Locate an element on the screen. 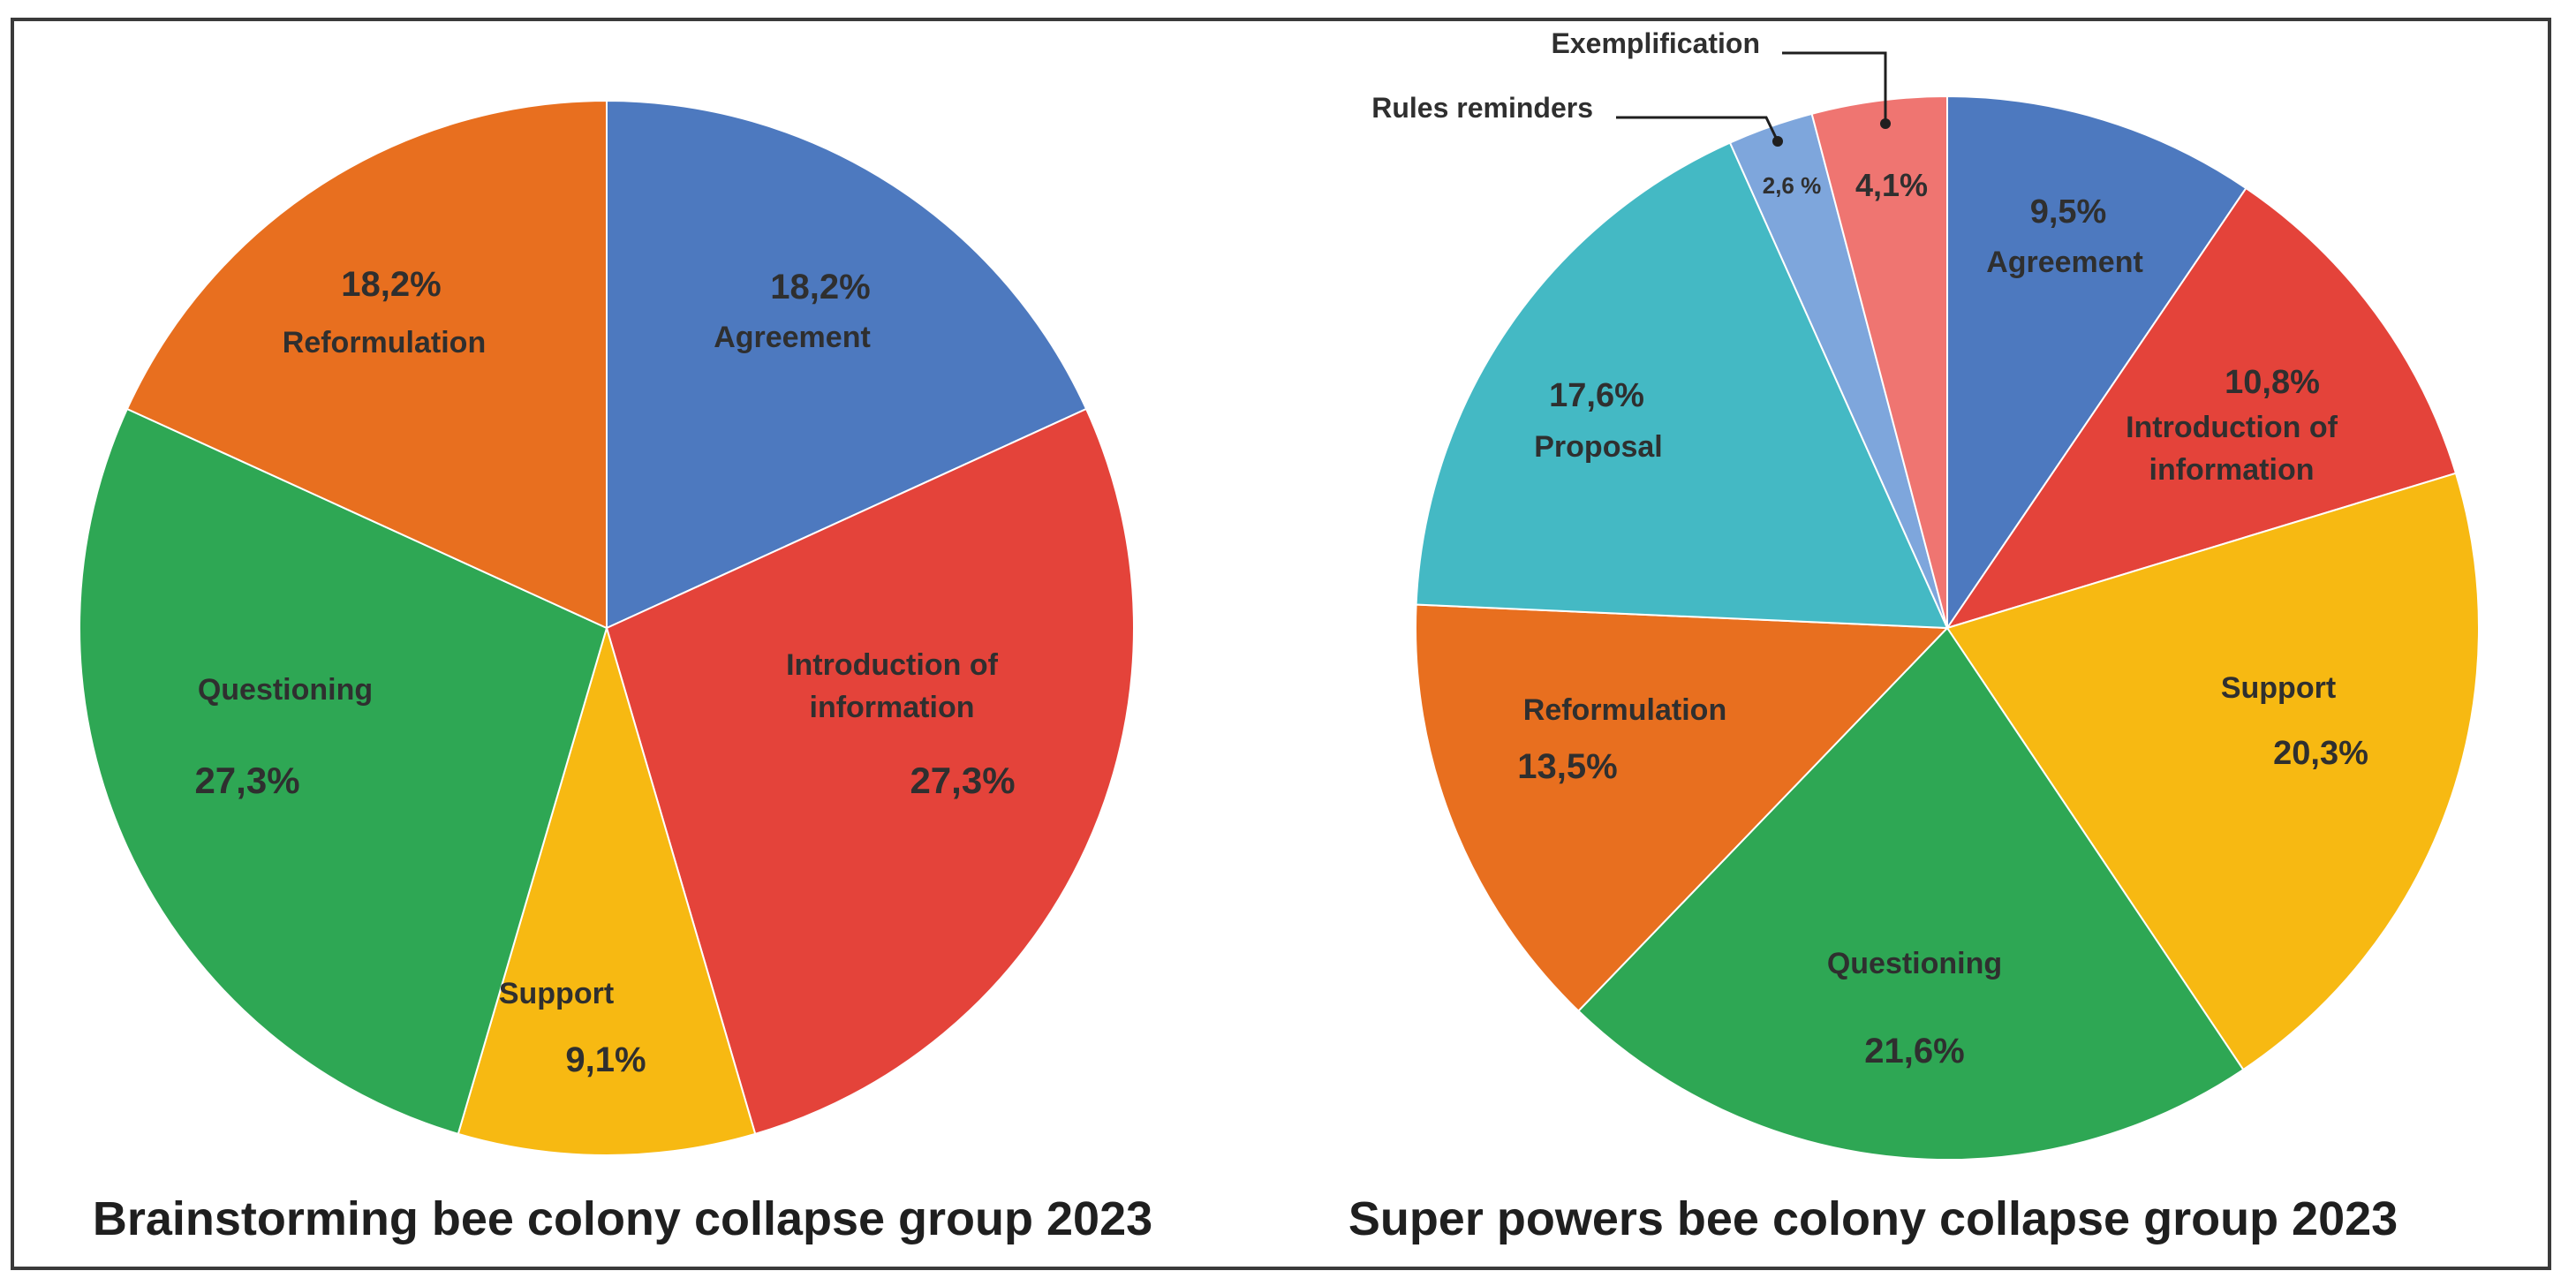 The image size is (2576, 1286). pie-slice-value-proposal: 17,6% is located at coordinates (1596, 395).